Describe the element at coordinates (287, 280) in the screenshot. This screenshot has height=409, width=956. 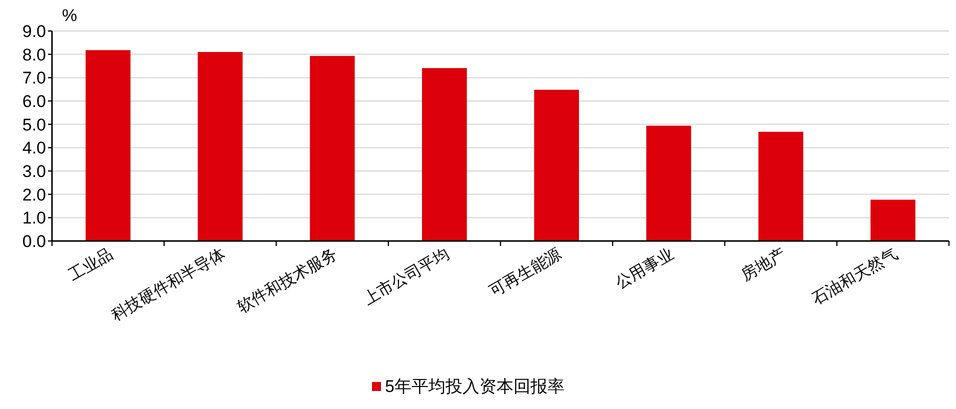
I see `x-tick-label: 软件和技术服务` at that location.